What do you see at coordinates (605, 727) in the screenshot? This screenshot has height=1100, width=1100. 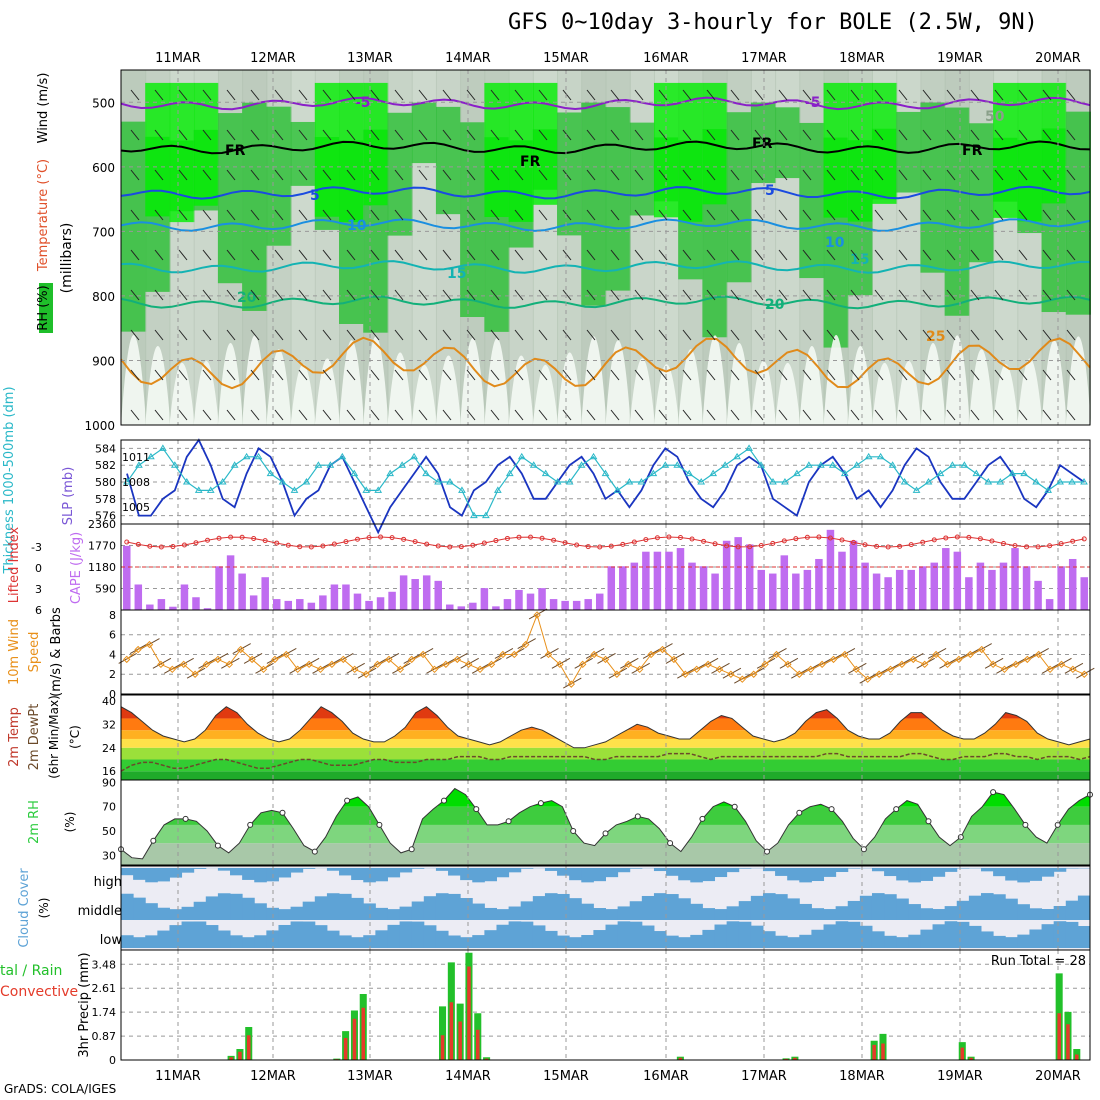 I see `temperature-line` at bounding box center [605, 727].